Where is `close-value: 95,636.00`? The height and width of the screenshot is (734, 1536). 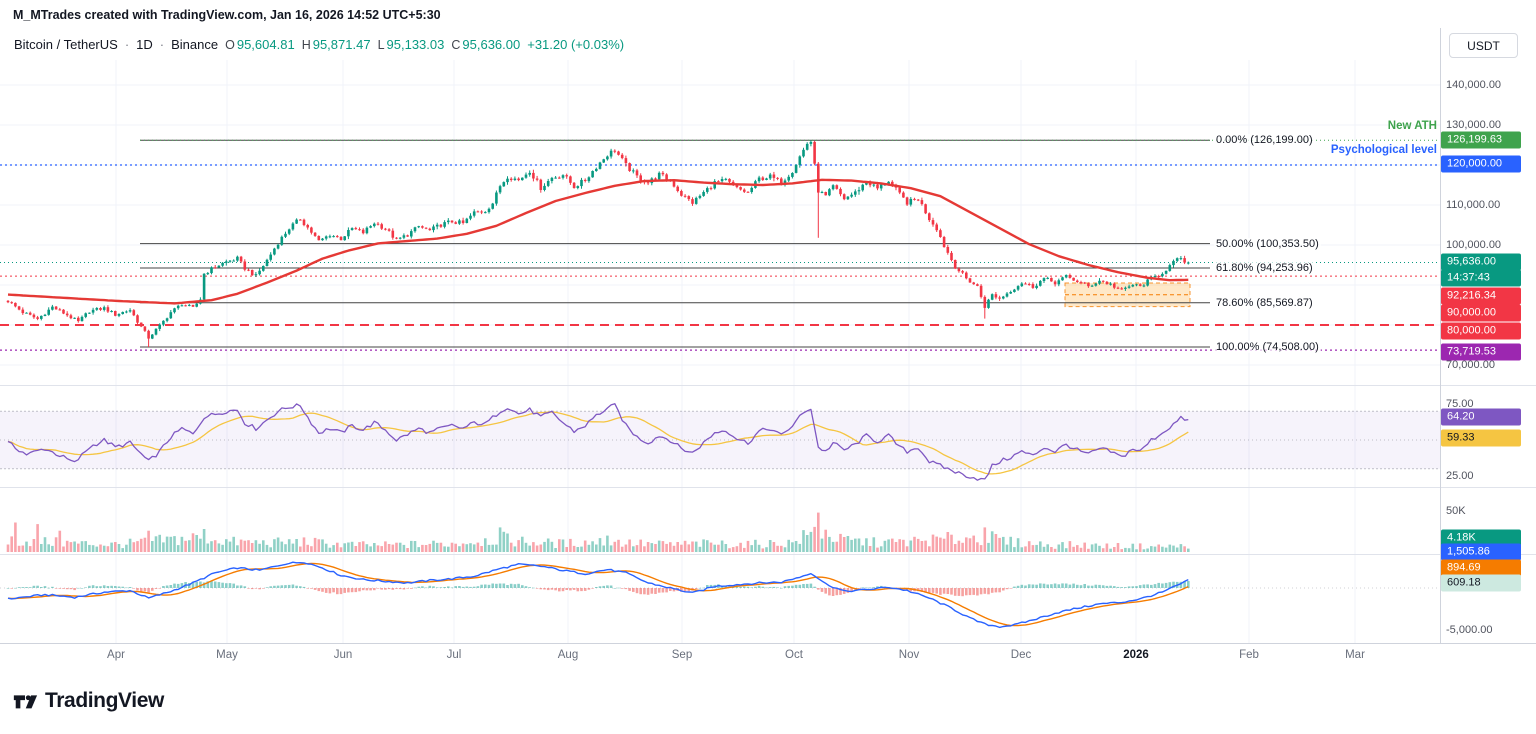 close-value: 95,636.00 is located at coordinates (491, 44).